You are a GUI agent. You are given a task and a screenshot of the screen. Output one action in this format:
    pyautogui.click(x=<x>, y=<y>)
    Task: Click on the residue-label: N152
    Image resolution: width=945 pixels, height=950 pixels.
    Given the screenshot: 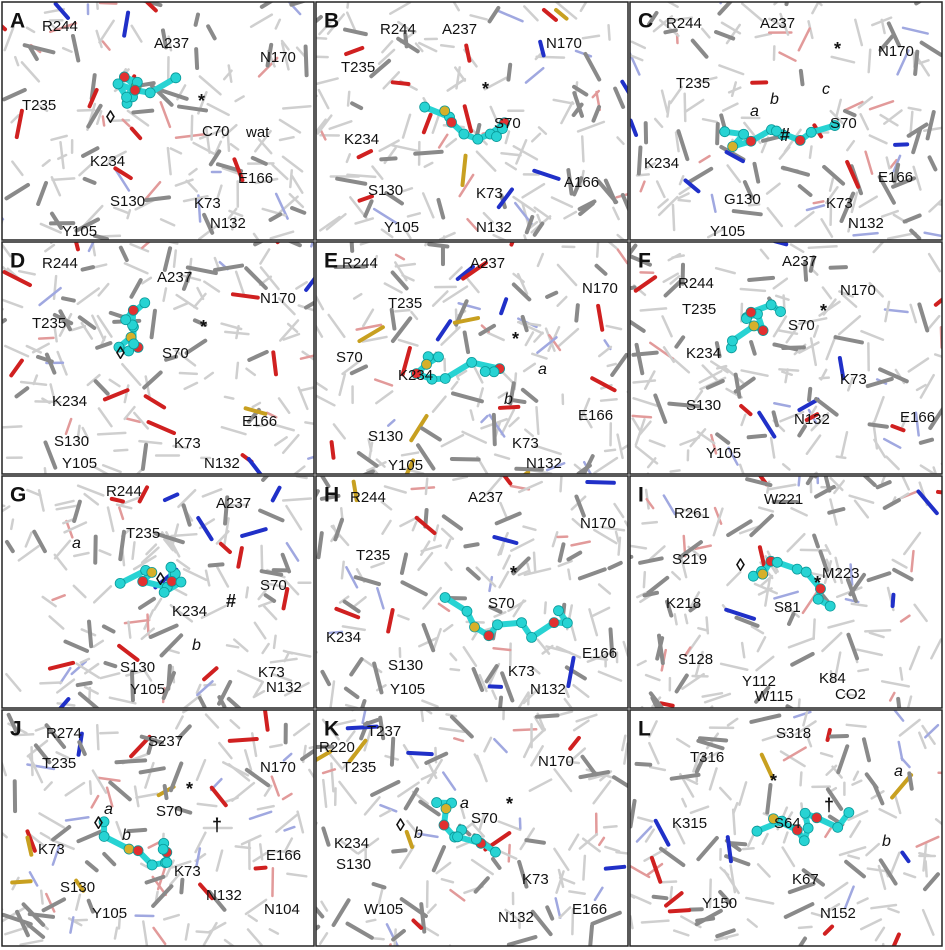 What is the action you would take?
    pyautogui.click(x=838, y=913)
    